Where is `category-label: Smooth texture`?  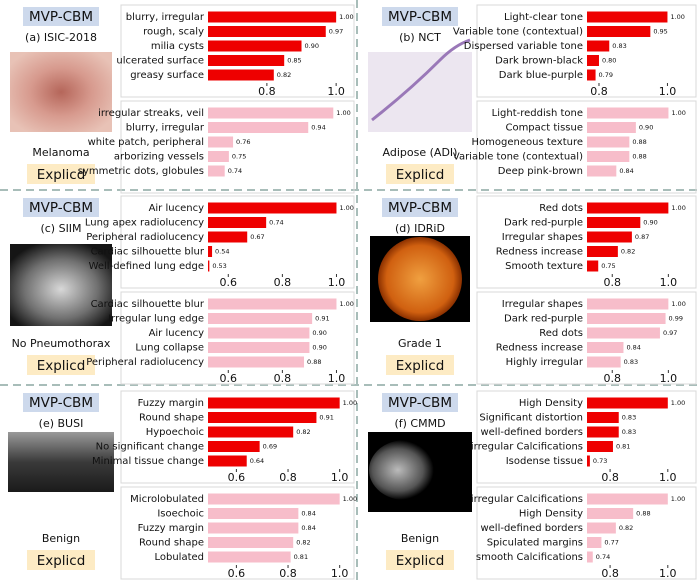
category-label: Smooth texture is located at coordinates (544, 266).